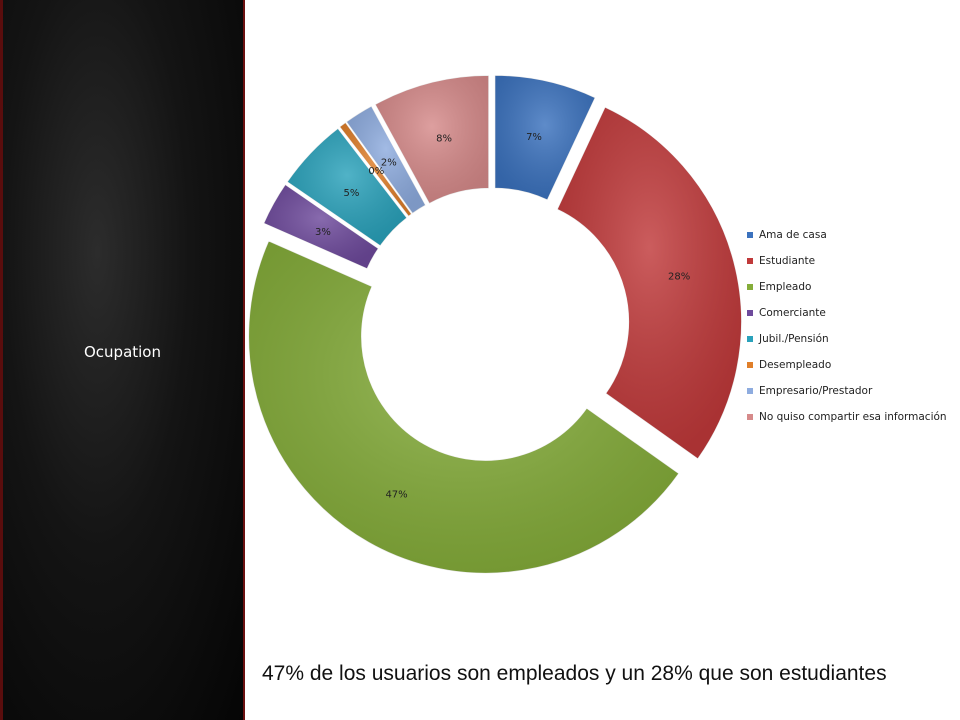 This screenshot has height=720, width=960. I want to click on legend-label: Desempleado, so click(795, 365).